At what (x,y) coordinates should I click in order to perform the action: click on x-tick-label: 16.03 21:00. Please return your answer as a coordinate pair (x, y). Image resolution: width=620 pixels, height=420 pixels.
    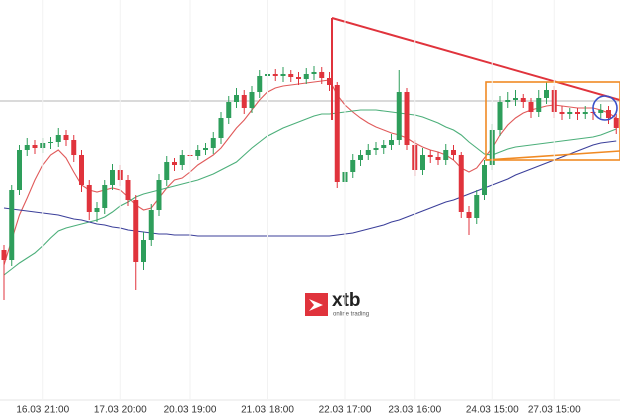
    Looking at the image, I should click on (42, 410).